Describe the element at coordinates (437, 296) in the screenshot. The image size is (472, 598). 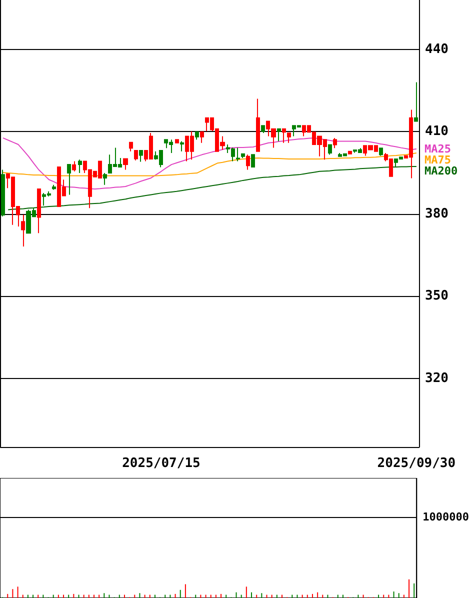
I see `y-tick-label: 350` at that location.